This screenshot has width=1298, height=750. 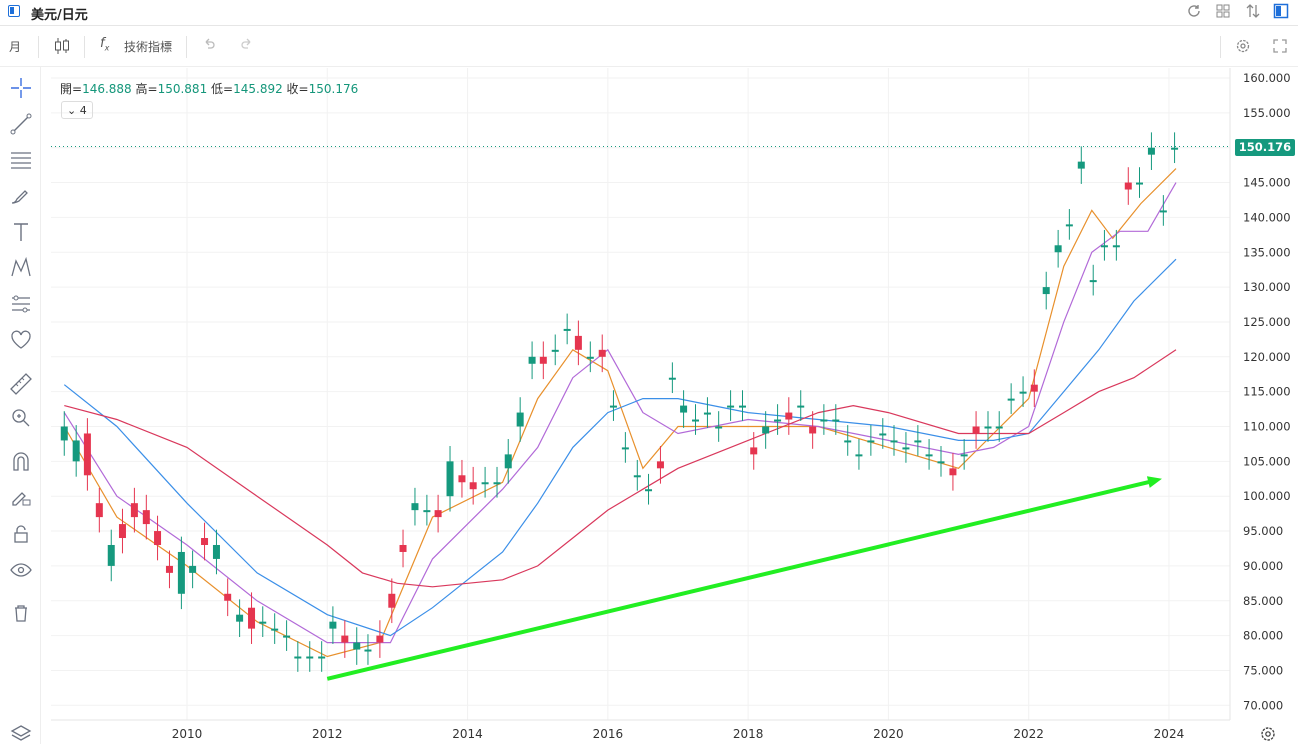 I want to click on measure-icon, so click(x=21, y=304).